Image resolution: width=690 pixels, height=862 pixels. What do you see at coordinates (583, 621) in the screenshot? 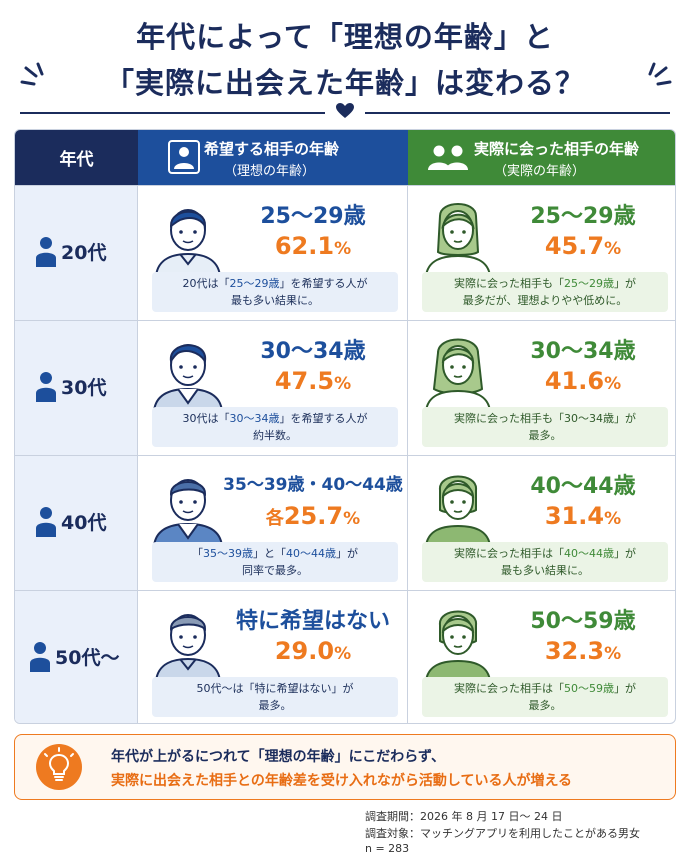
I see `real-range: 50～59歳` at bounding box center [583, 621].